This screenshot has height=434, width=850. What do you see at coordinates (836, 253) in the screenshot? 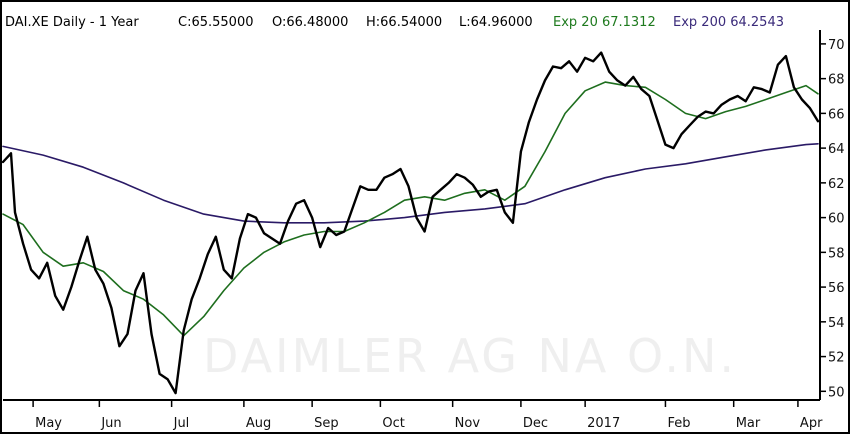
I see `y-tick-label: 58` at bounding box center [836, 253].